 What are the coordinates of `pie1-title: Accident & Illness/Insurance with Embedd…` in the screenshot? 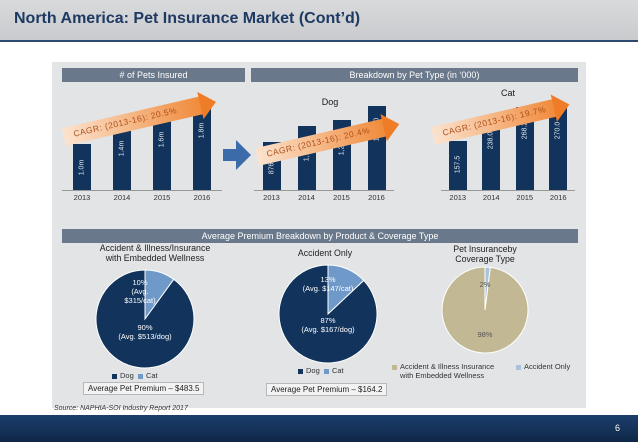 It's located at (155, 253).